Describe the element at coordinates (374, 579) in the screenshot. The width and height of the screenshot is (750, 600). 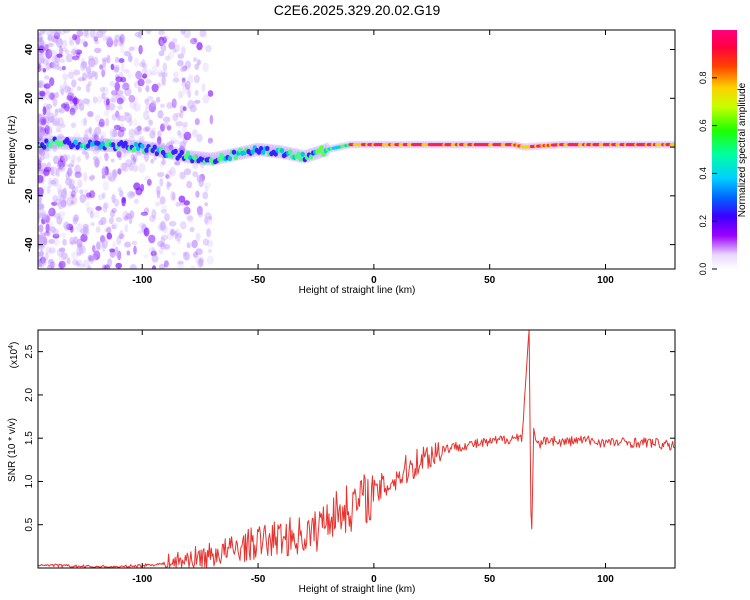
I see `x-tick-label: 0` at that location.